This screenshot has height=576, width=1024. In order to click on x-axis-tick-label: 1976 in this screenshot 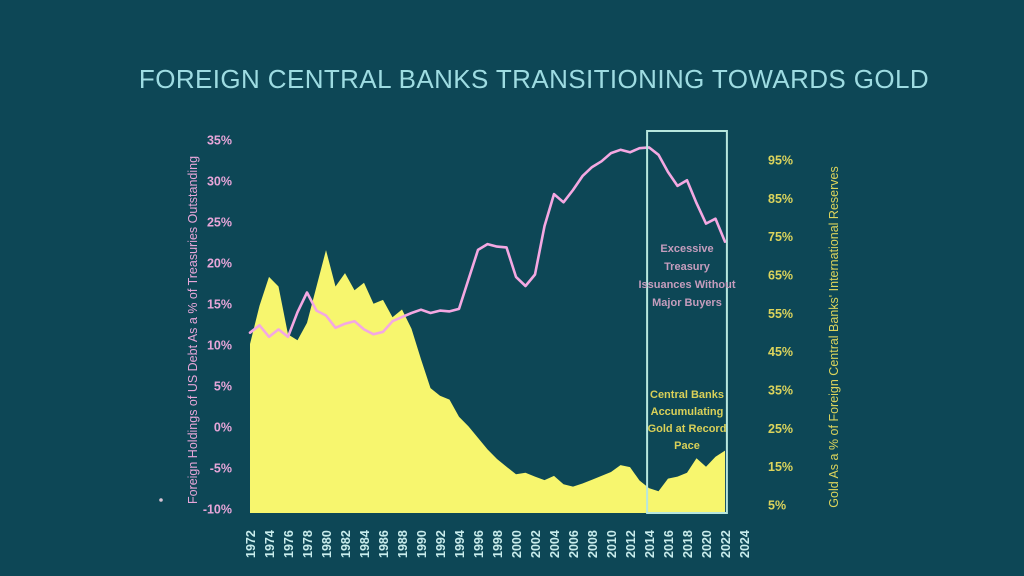, I will do `click(289, 544)`.